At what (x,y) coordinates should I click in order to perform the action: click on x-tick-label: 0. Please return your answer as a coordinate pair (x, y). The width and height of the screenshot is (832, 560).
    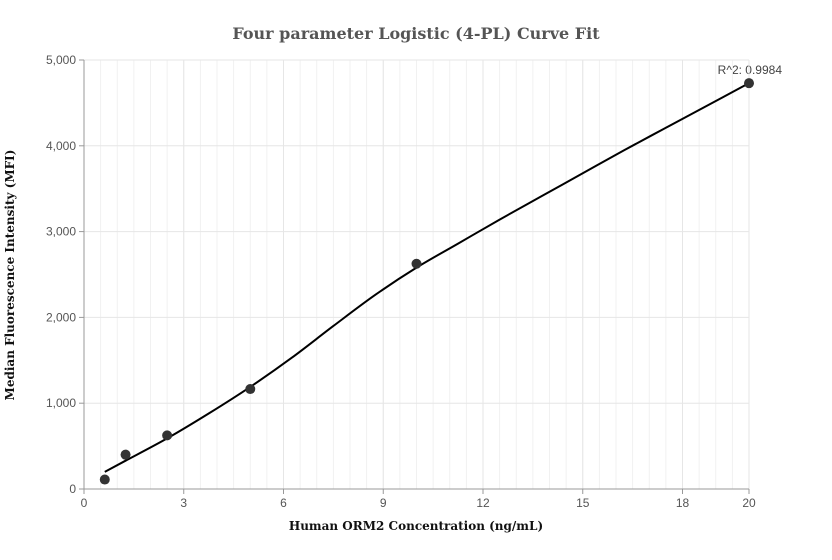
    Looking at the image, I should click on (84, 503).